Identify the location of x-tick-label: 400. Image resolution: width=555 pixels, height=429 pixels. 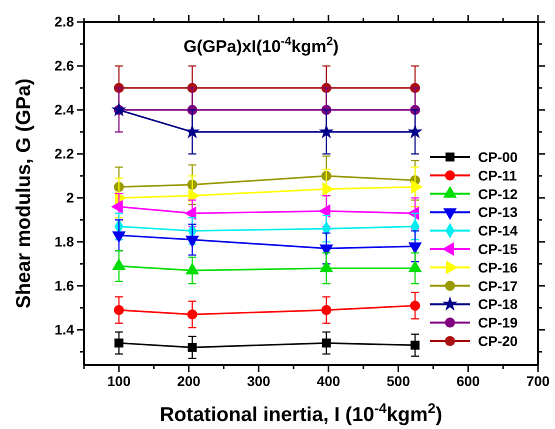
(328, 381).